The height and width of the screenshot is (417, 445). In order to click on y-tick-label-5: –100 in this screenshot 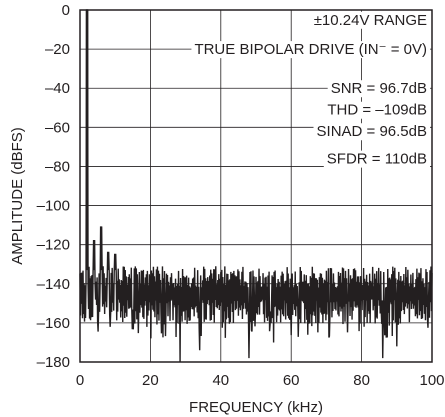, I will do `click(53, 206)`.